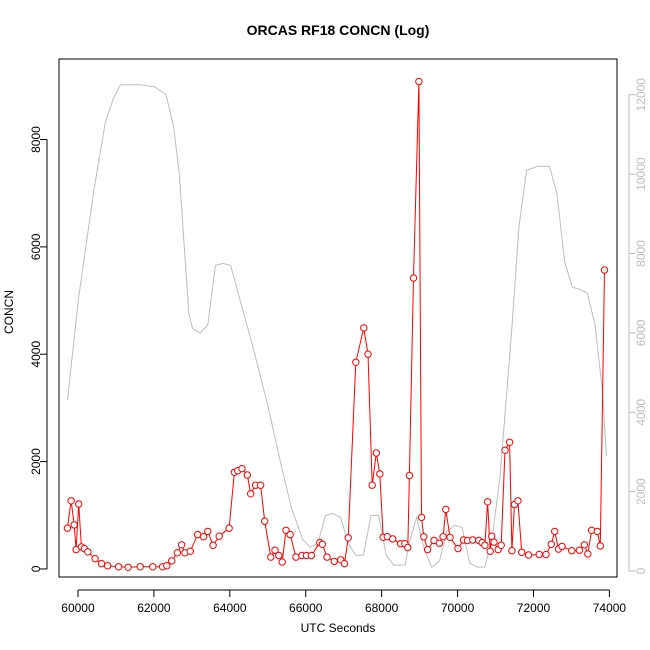  I want to click on x-tick-label: 72000, so click(534, 608).